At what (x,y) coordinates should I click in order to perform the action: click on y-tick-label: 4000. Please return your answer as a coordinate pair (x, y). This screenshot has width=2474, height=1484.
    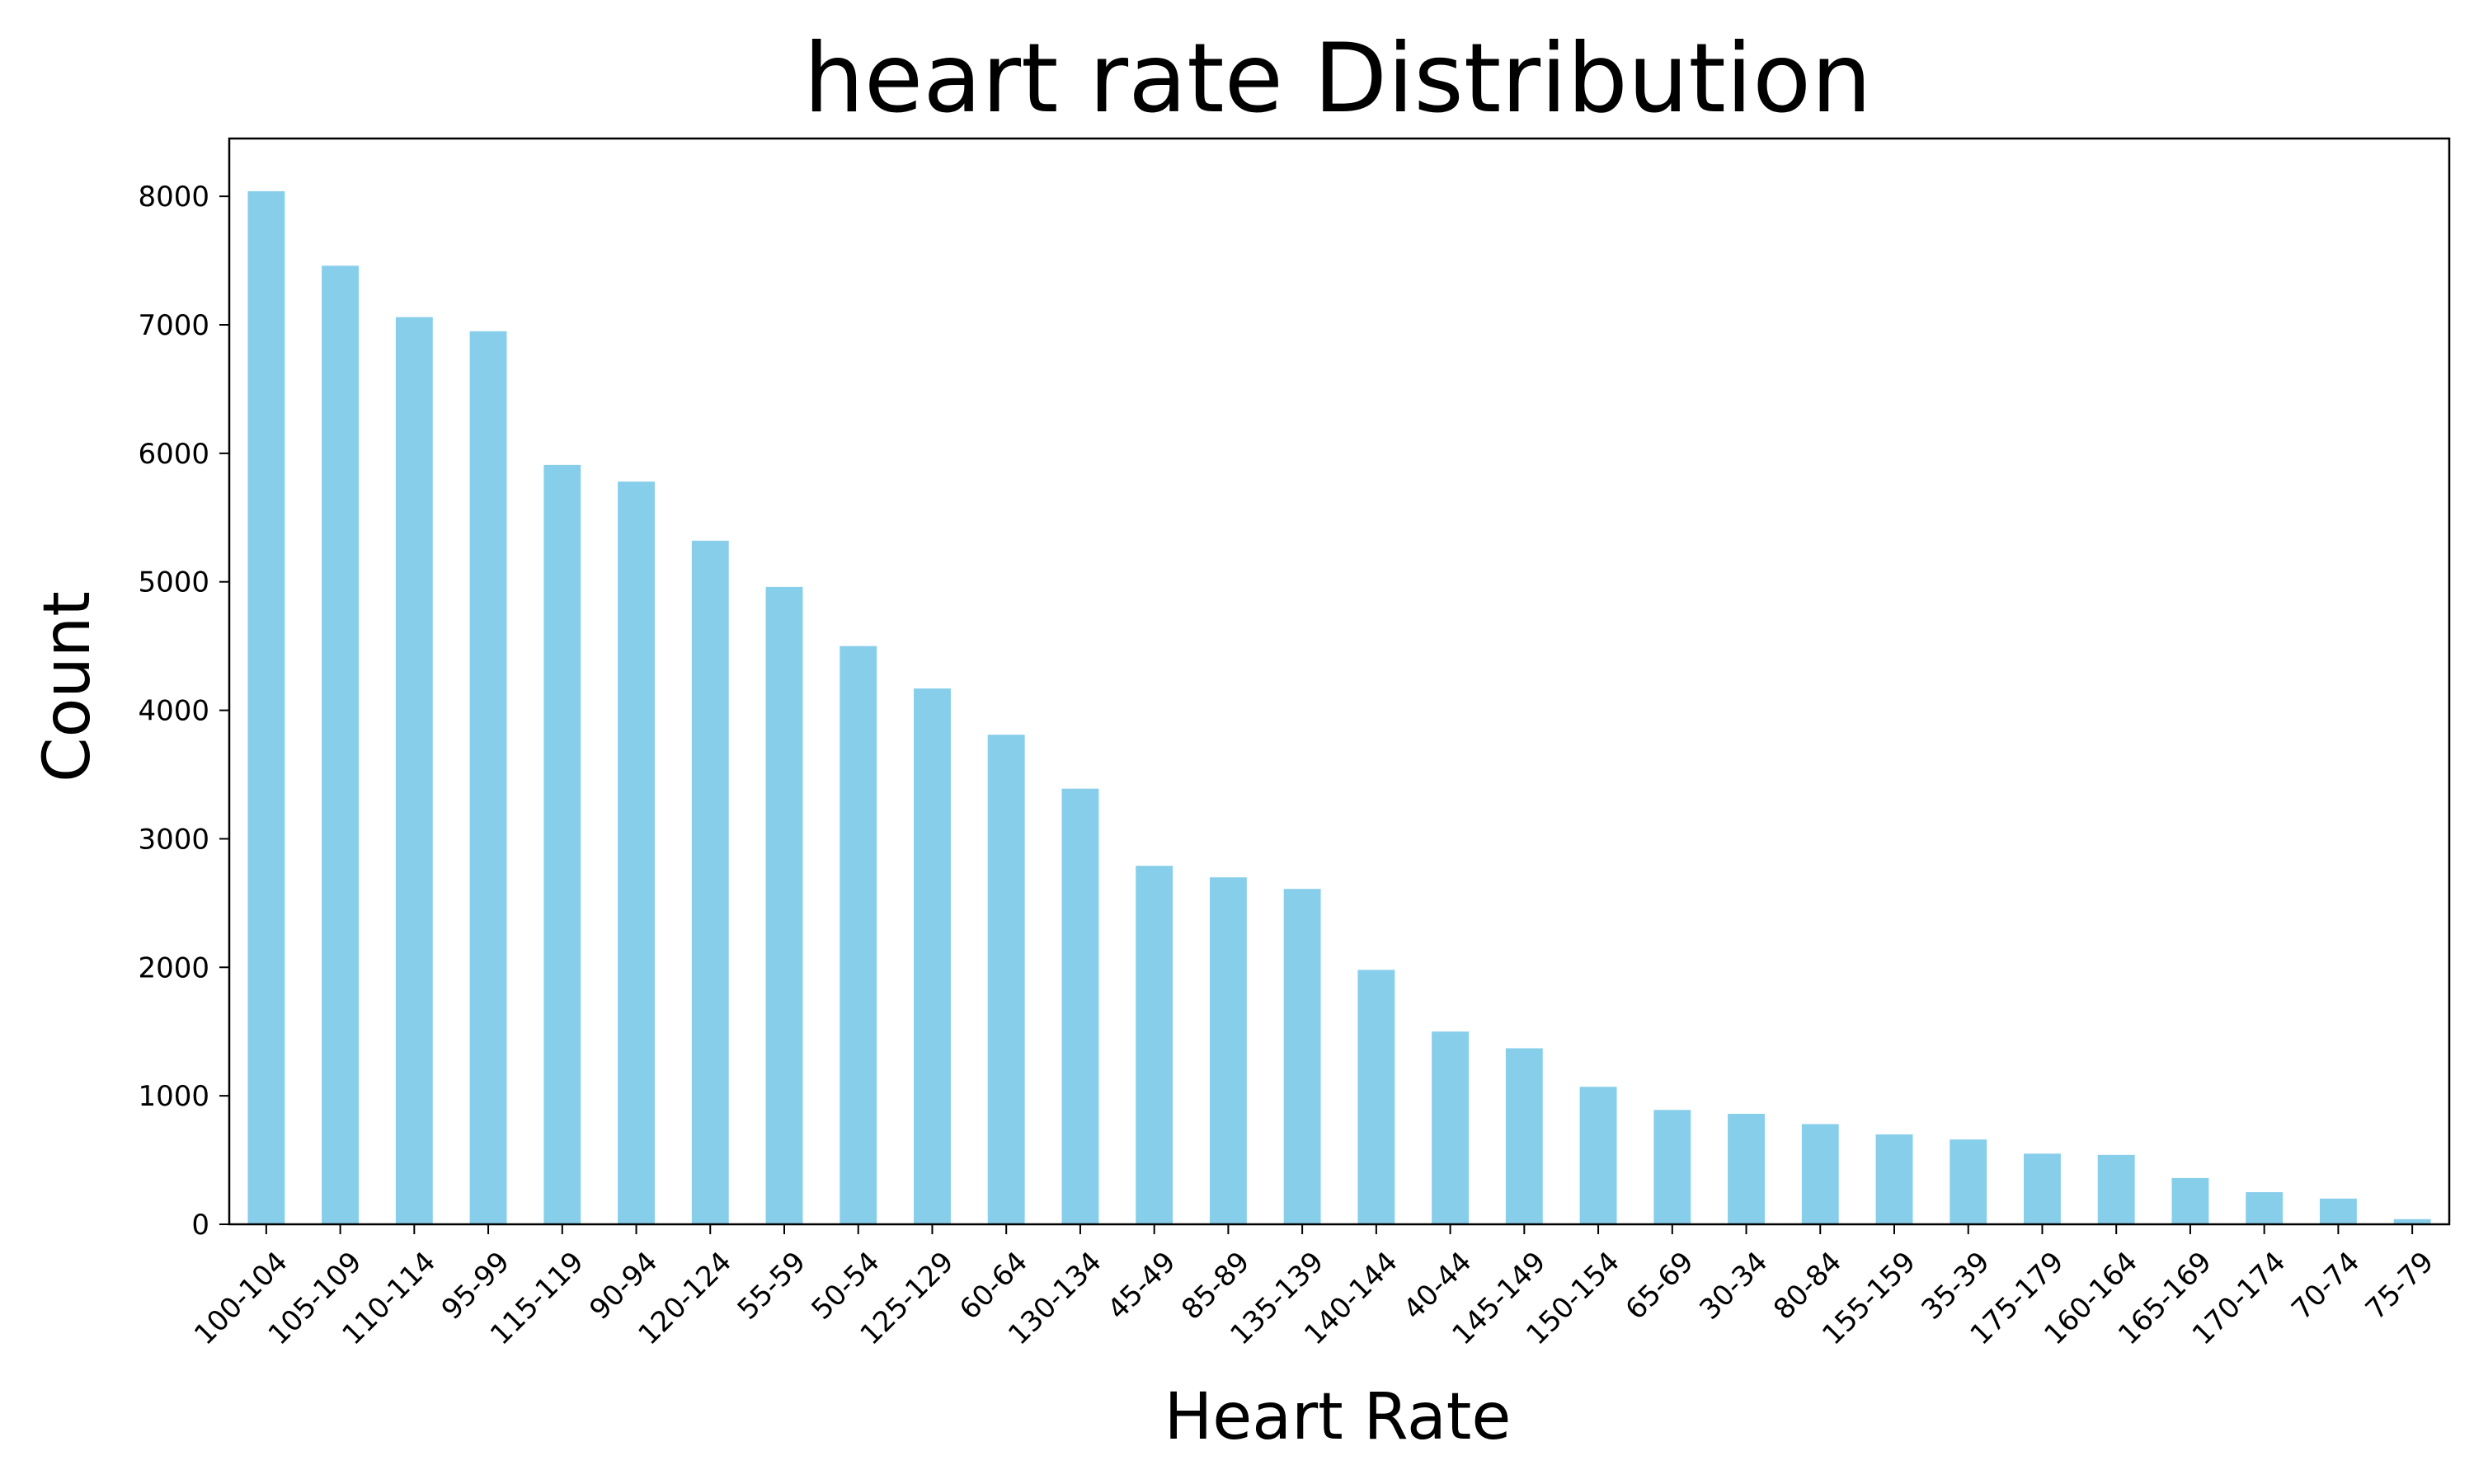
    Looking at the image, I should click on (173, 711).